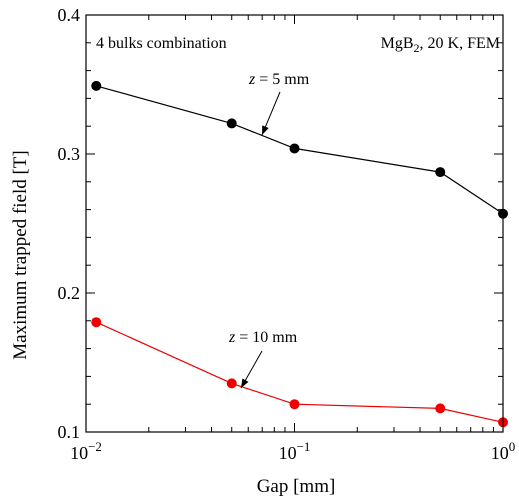 The width and height of the screenshot is (519, 500). What do you see at coordinates (503, 451) in the screenshot?
I see `x-tick-label: 10⁰` at bounding box center [503, 451].